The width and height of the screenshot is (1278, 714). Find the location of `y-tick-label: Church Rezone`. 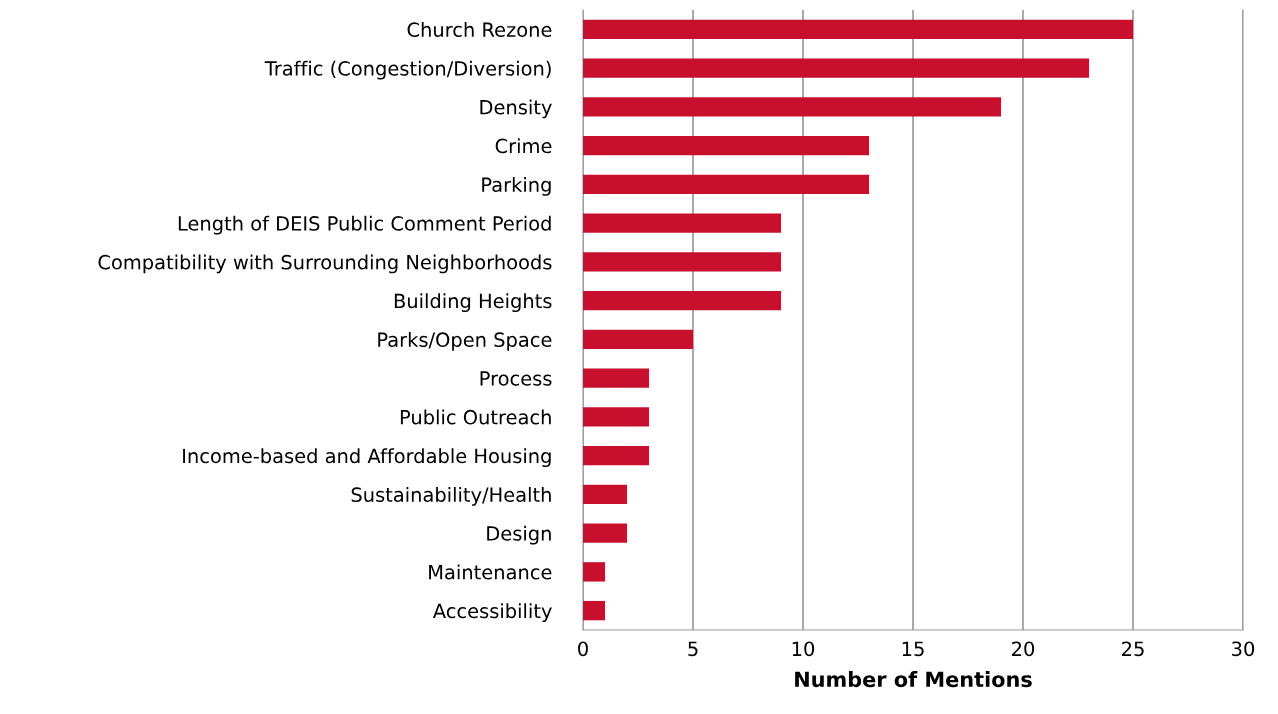

y-tick-label: Church Rezone is located at coordinates (479, 29).